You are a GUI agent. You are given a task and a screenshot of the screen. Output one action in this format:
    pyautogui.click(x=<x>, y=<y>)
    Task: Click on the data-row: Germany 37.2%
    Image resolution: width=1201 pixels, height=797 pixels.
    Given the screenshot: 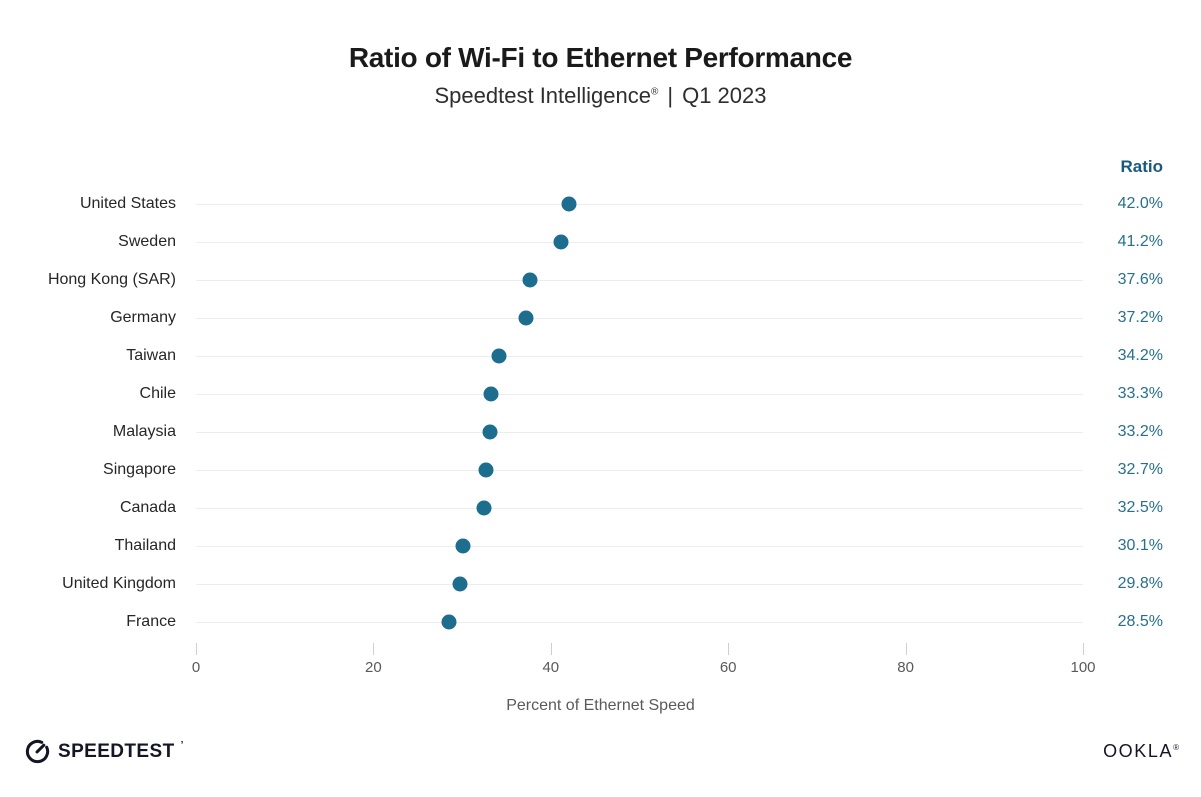 What is the action you would take?
    pyautogui.click(x=600, y=318)
    